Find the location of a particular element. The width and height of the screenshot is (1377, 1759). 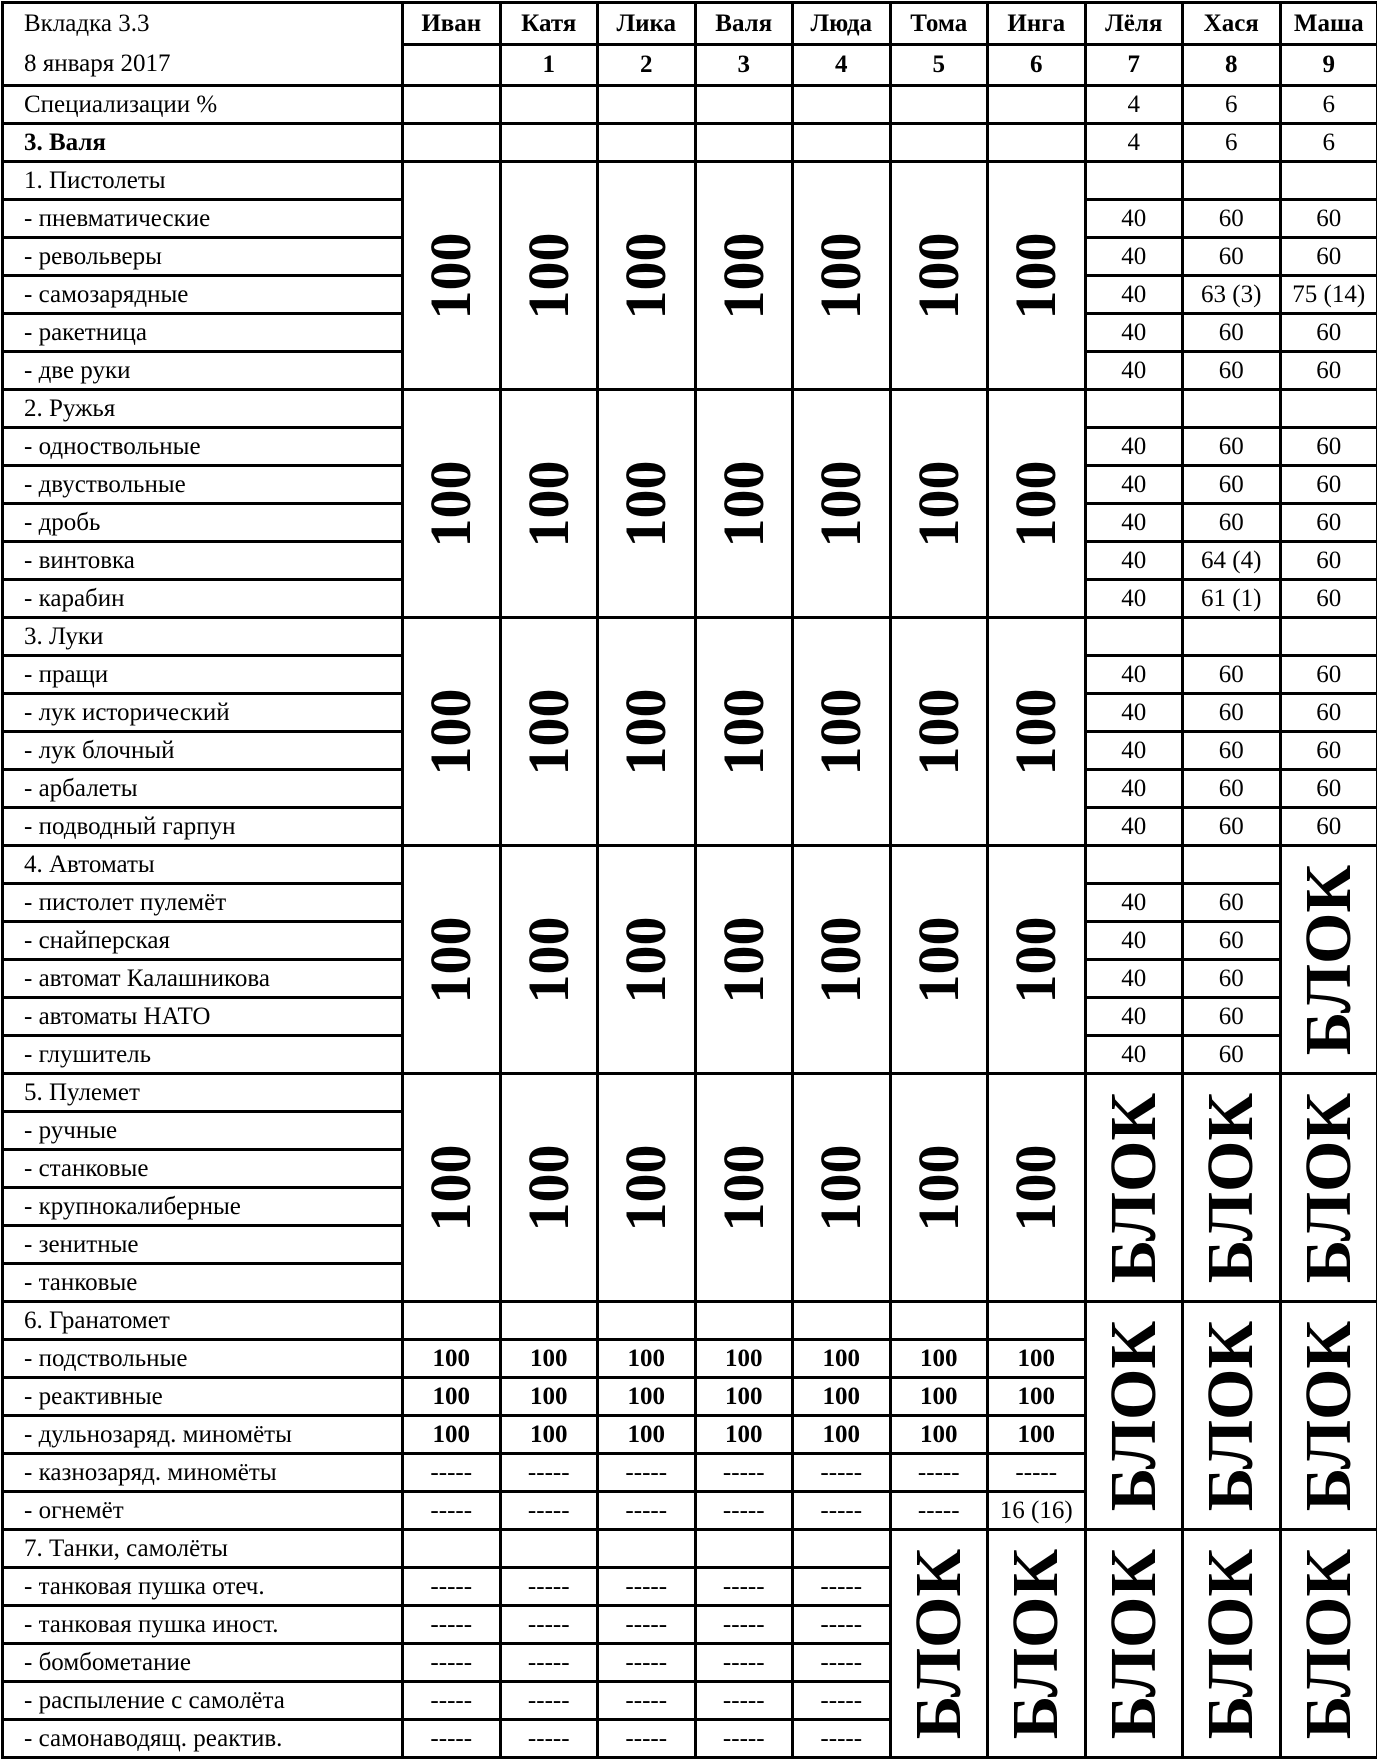

item-label: - одноствольные is located at coordinates (203, 447).